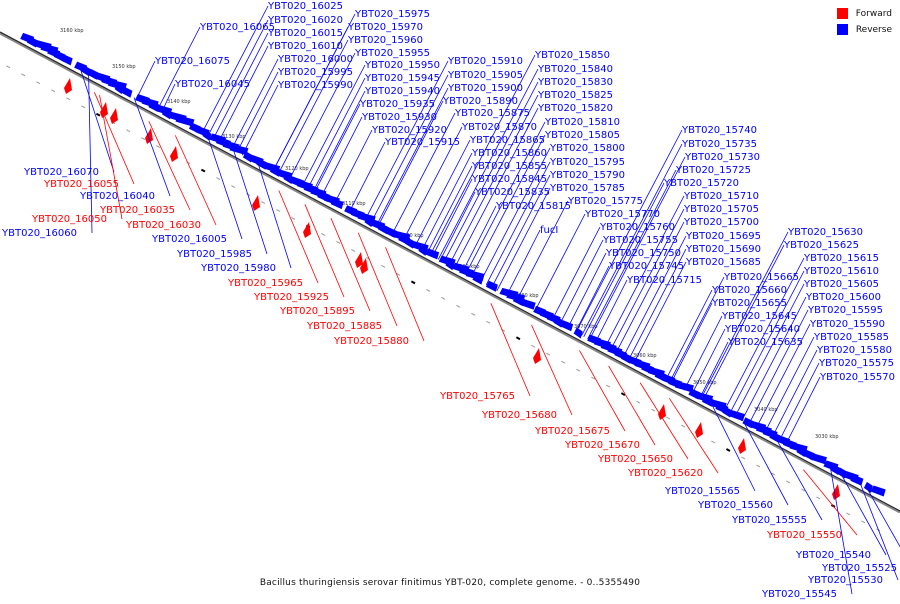  What do you see at coordinates (572, 431) in the screenshot?
I see `gene-label: YBT020_15675` at bounding box center [572, 431].